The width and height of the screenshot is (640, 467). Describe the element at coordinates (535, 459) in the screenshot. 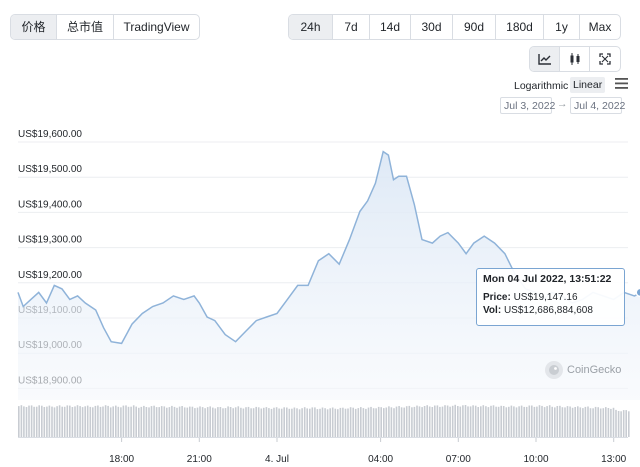

I see `x-tick-label: 10:00` at that location.